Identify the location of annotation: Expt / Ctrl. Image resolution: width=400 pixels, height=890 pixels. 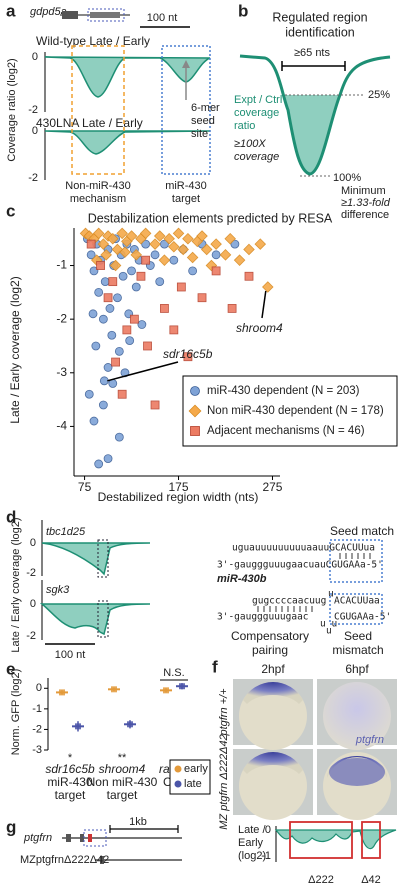
(258, 100).